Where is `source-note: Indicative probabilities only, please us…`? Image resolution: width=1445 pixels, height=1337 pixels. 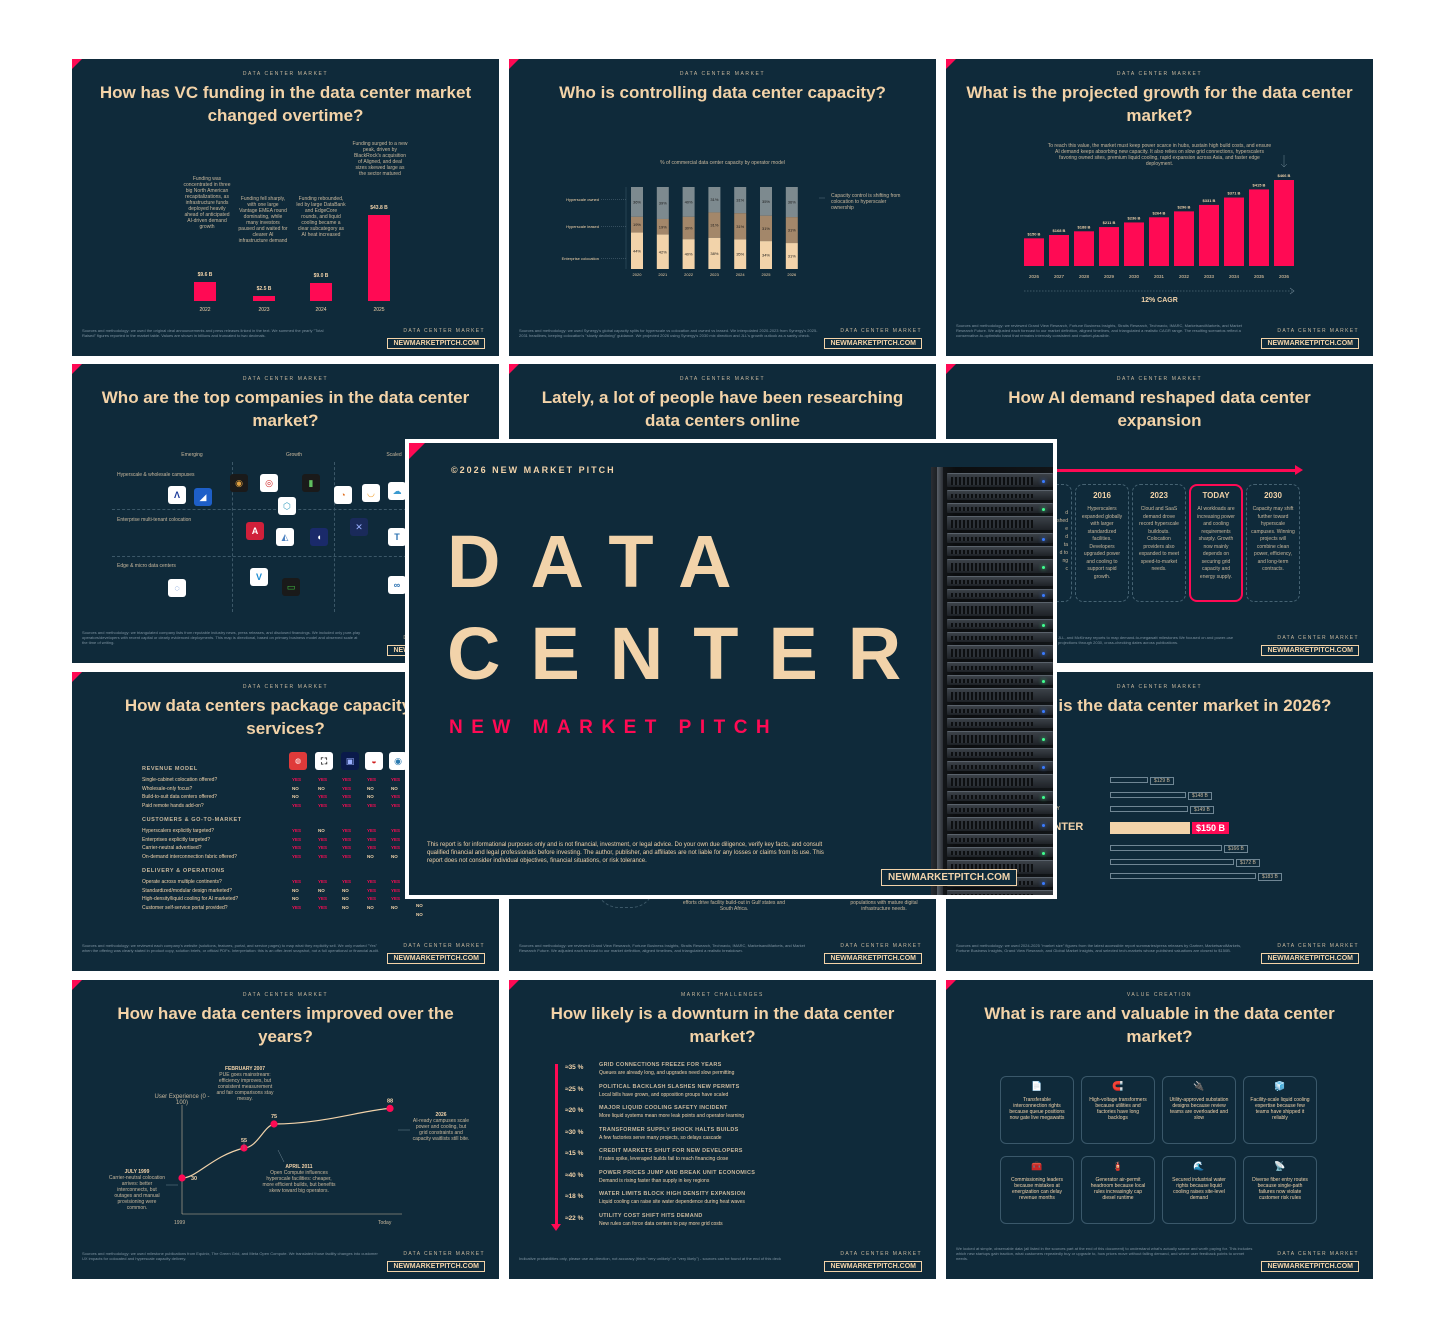 source-note: Indicative probabilities only, please us… is located at coordinates (650, 1258).